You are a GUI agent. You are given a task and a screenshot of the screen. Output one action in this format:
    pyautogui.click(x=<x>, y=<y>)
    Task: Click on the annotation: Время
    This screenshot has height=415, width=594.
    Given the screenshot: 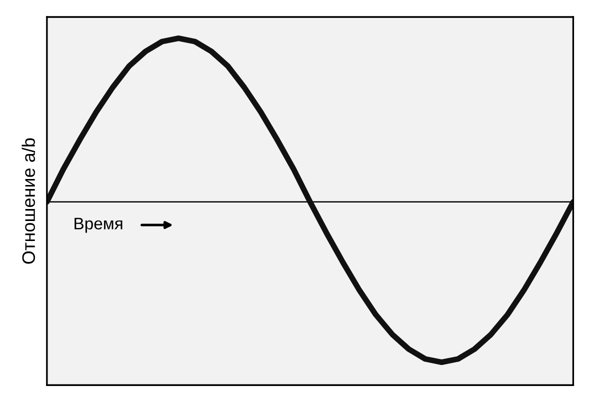 What is the action you would take?
    pyautogui.click(x=98, y=225)
    